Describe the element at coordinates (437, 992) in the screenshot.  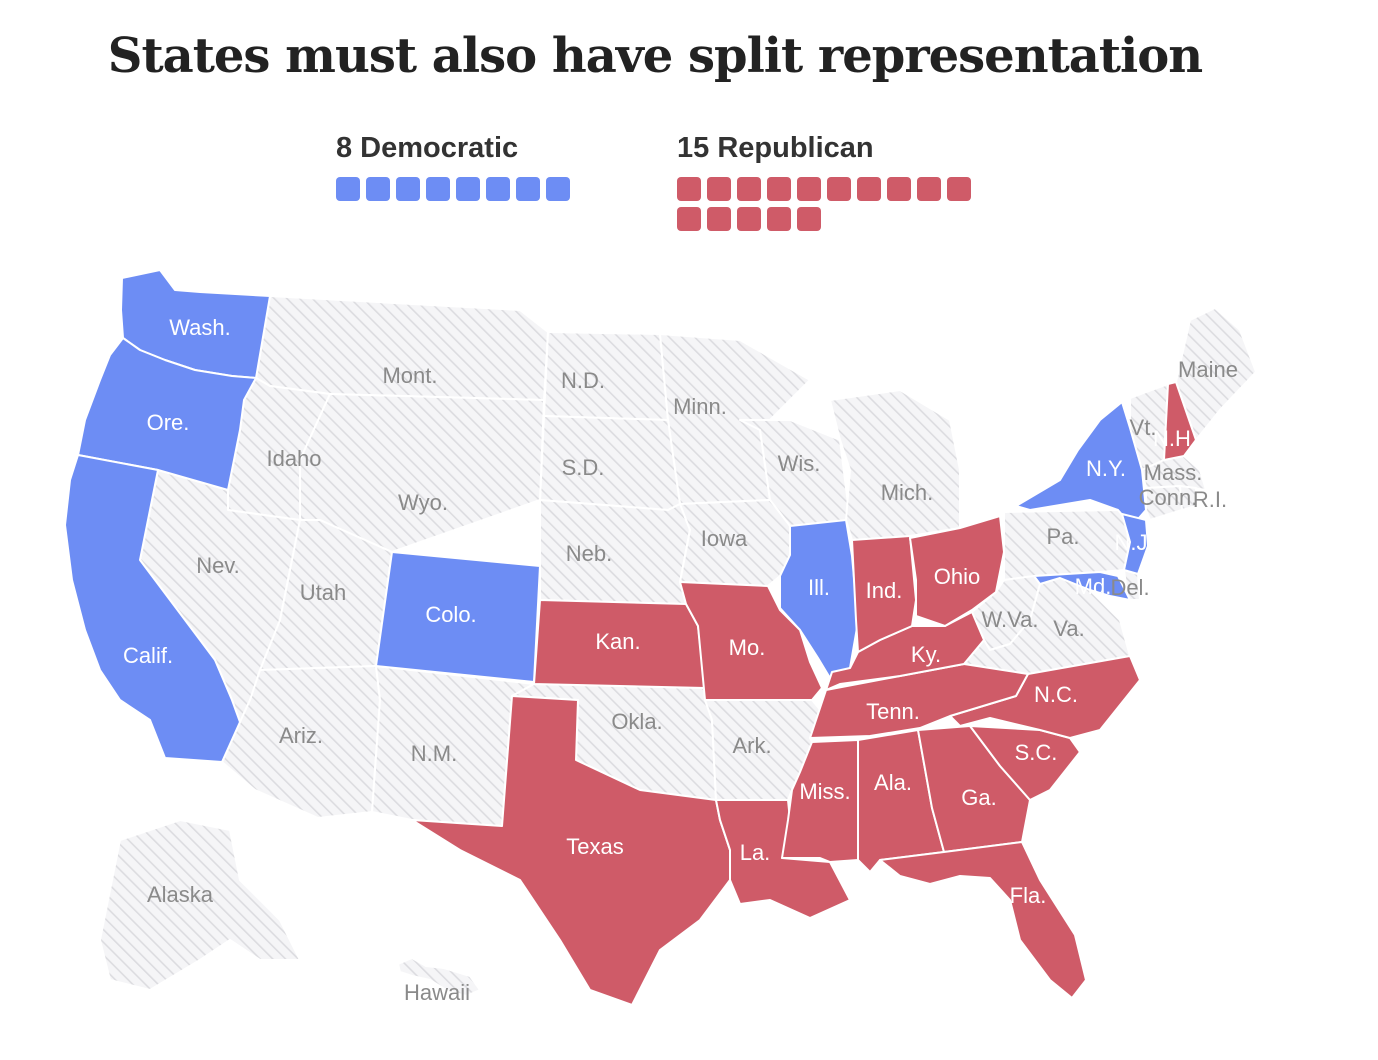
I see `state-hawaii-label: Hawaii` at that location.